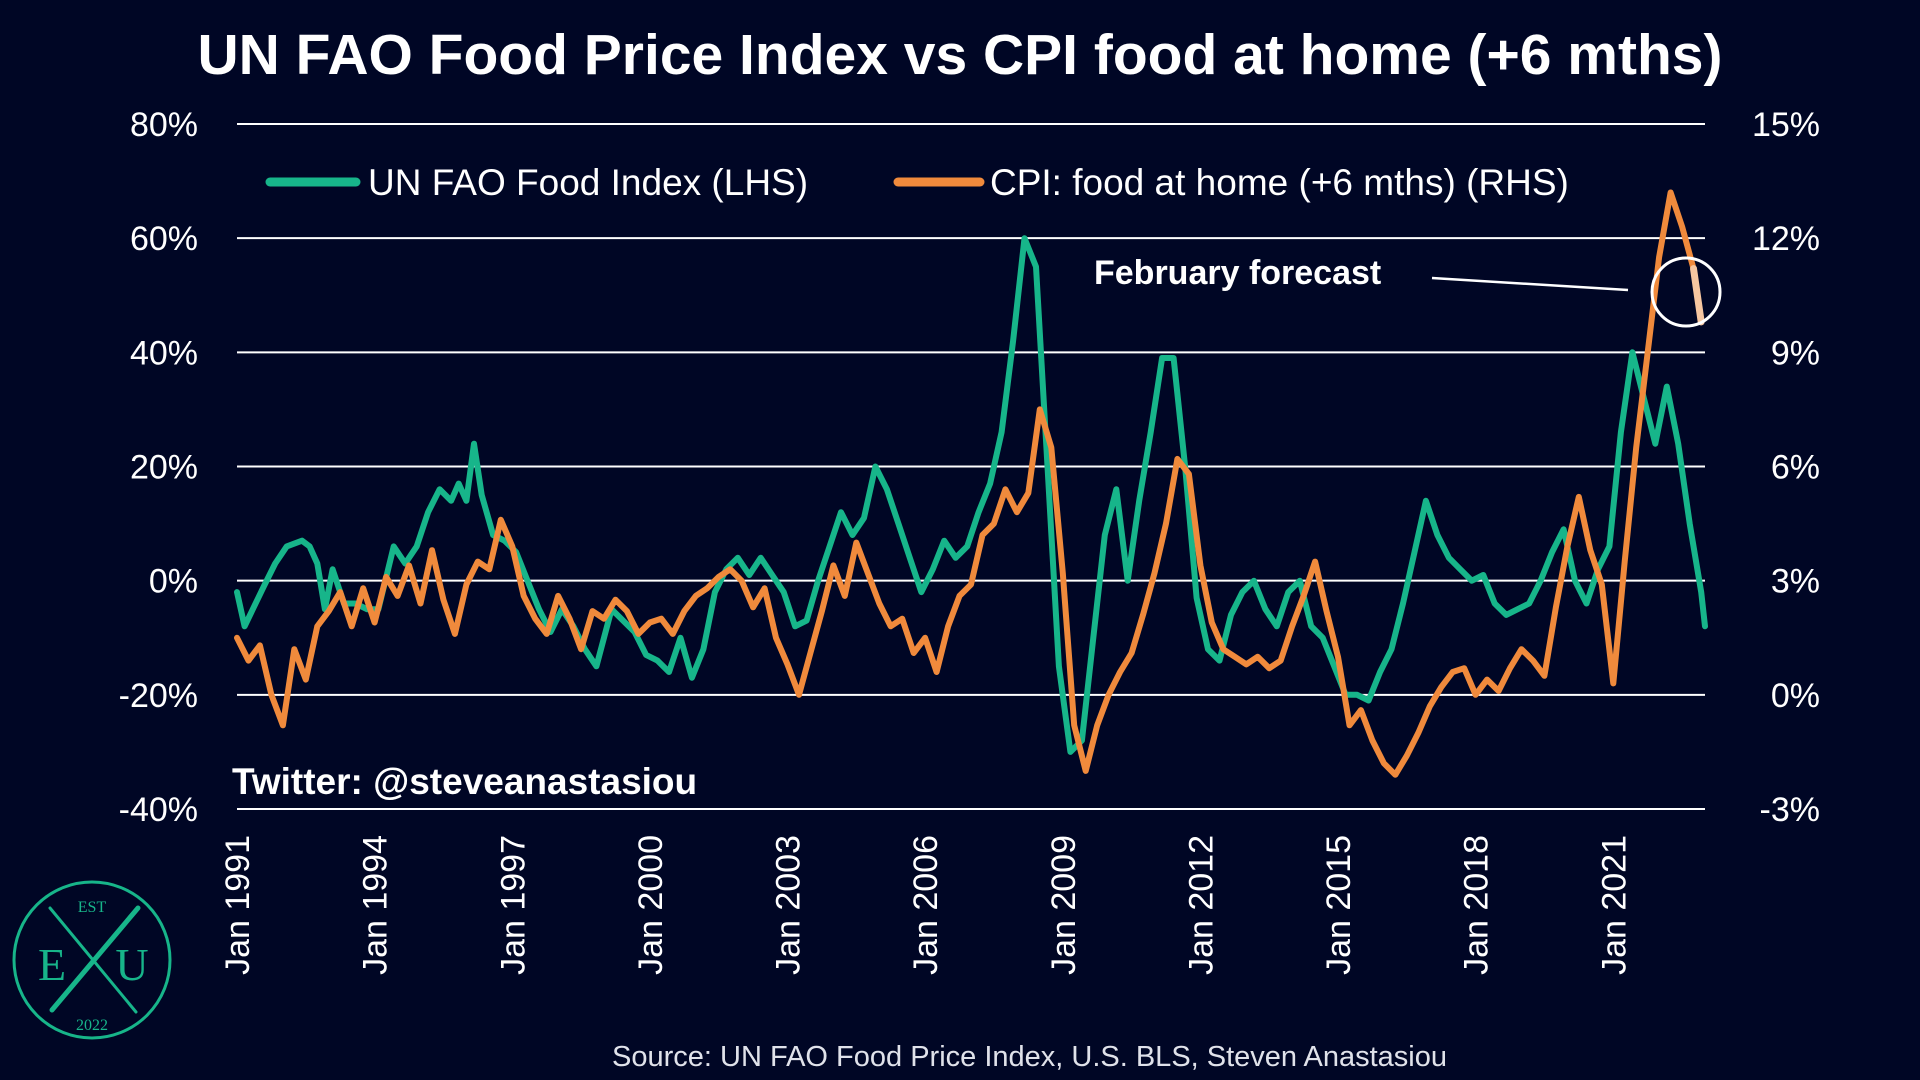 The width and height of the screenshot is (1920, 1080). Describe the element at coordinates (1795, 468) in the screenshot. I see `right-y-tick-label: 6%` at that location.